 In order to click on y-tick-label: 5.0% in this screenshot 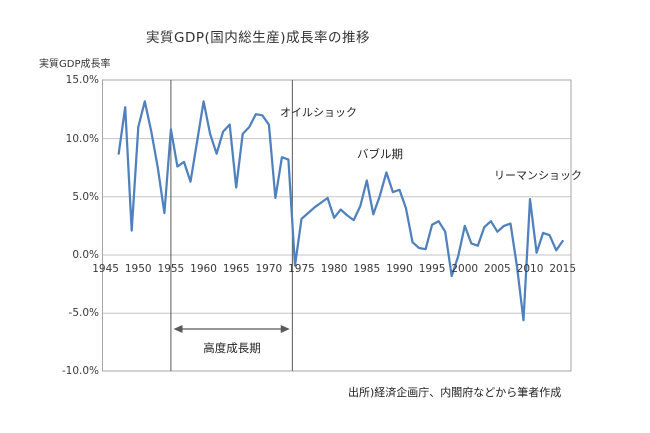, I will do `click(85, 196)`.